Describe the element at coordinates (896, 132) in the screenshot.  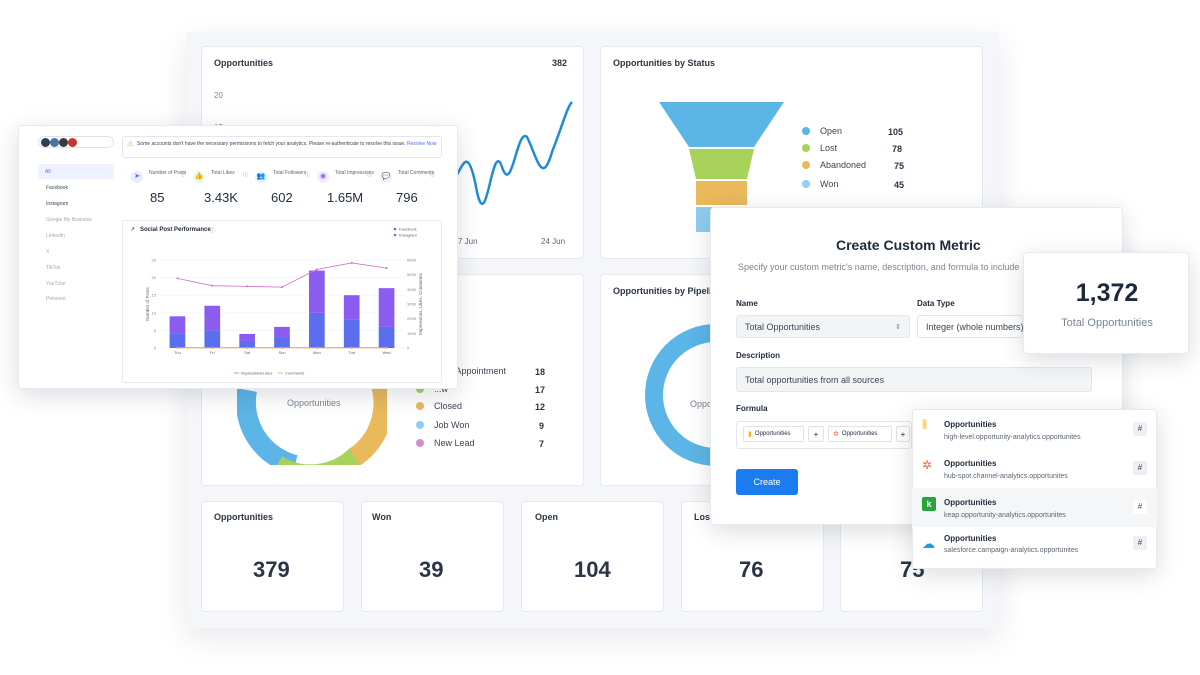
I see `legend-value: 105` at that location.